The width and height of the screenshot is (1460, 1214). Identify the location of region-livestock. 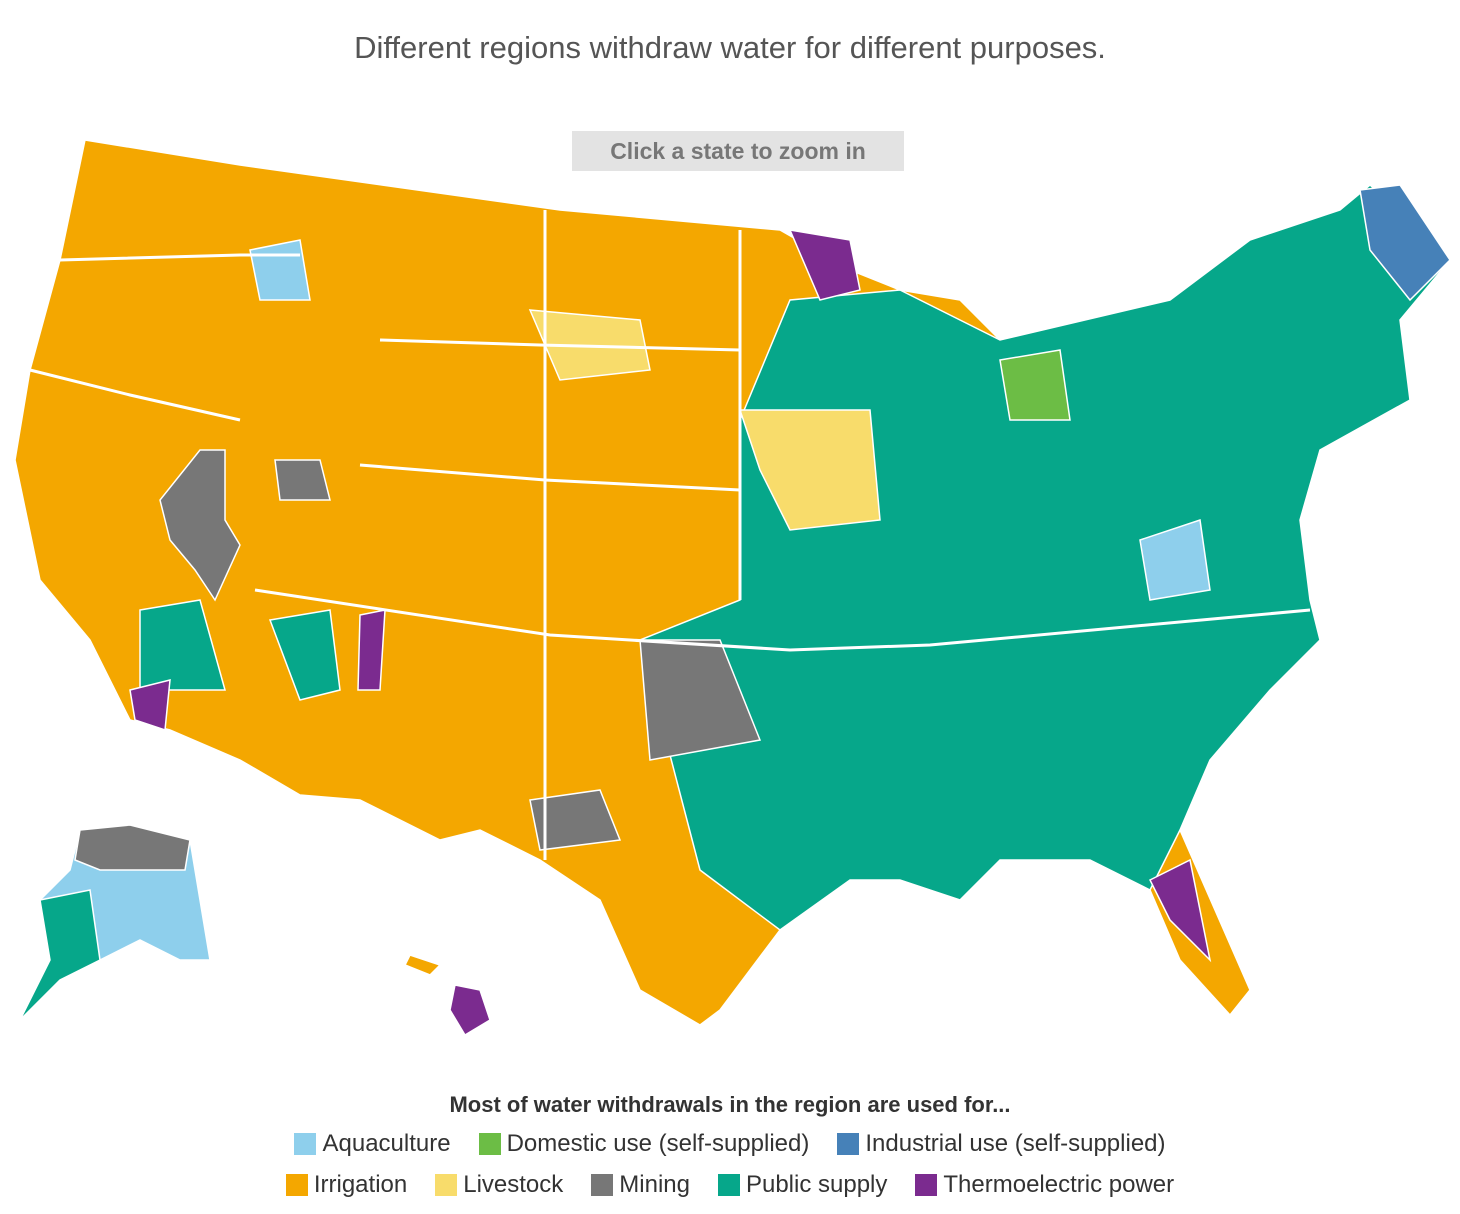
(809, 470).